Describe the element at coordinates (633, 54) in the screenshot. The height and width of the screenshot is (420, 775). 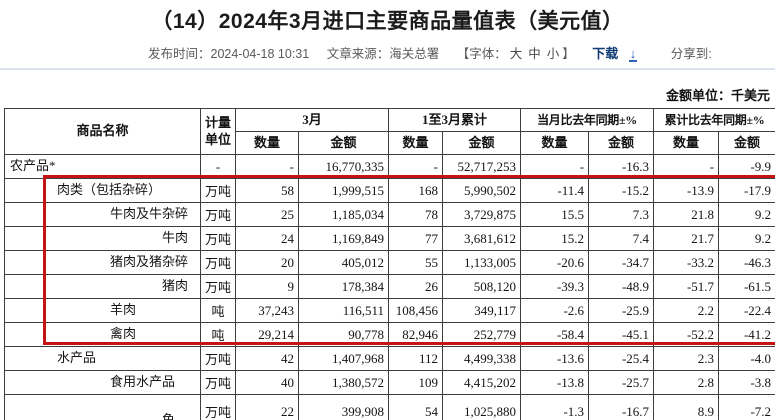
I see `download-icon: ↓` at that location.